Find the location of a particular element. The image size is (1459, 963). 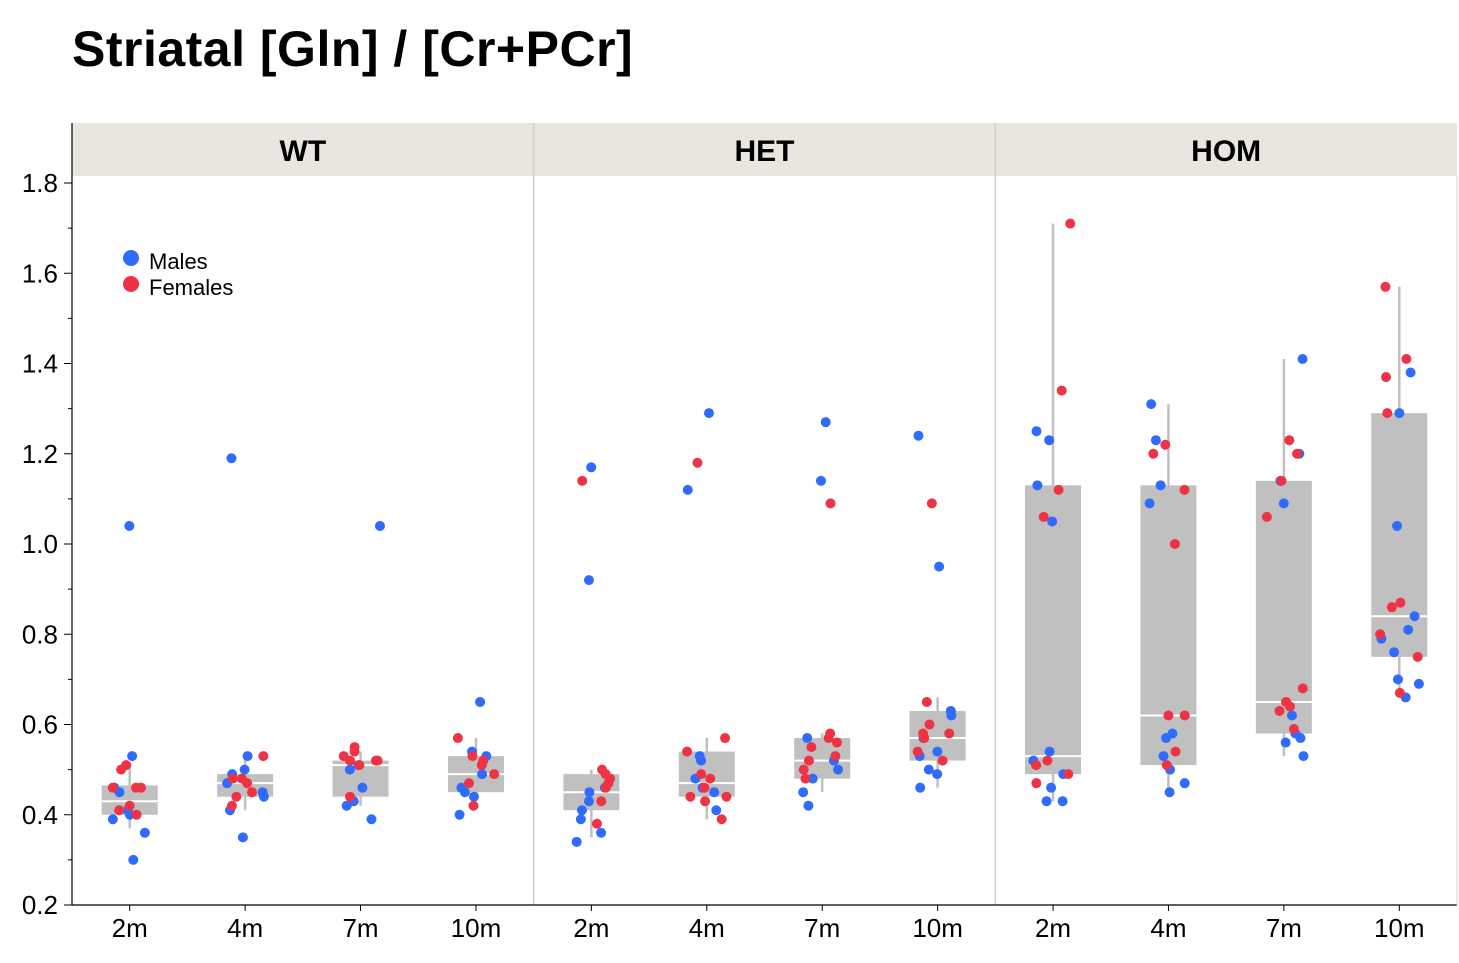

panel-label-hom: HOM is located at coordinates (1226, 151).